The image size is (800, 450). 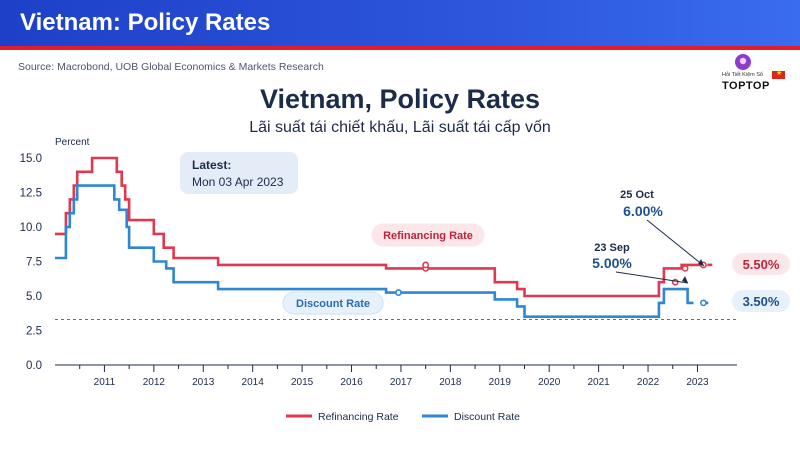 What do you see at coordinates (500, 382) in the screenshot?
I see `x-tick-label: 2019` at bounding box center [500, 382].